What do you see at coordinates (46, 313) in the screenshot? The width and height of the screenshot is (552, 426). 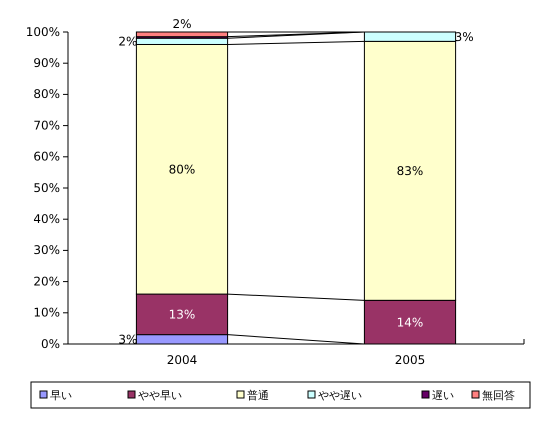 I see `y-tick-label: 10%` at bounding box center [46, 313].